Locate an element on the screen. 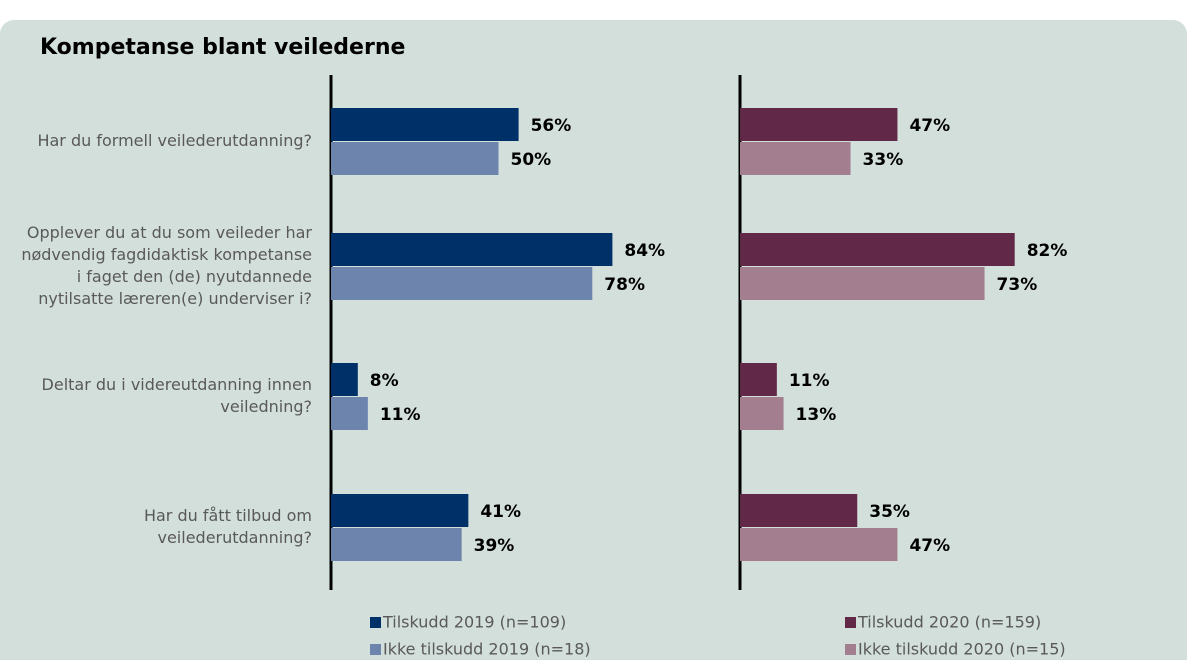 Image resolution: width=1187 pixels, height=660 pixels. legend-label: Tilskudd 2020 (n=159) is located at coordinates (949, 622).